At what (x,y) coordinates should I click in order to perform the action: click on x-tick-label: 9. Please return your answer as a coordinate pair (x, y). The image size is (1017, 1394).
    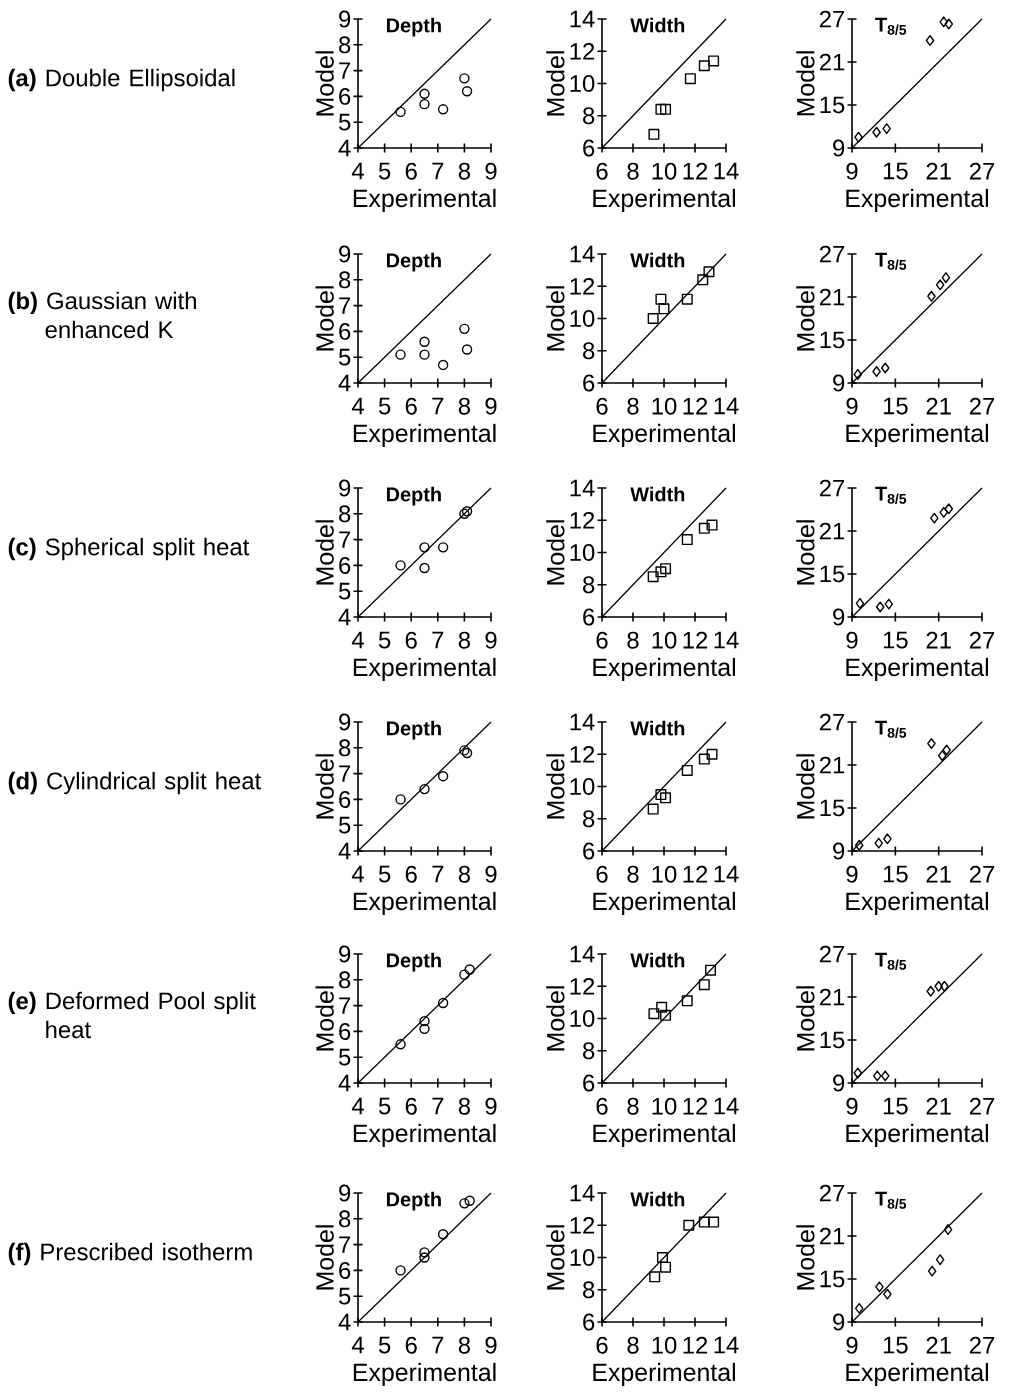
    Looking at the image, I should click on (852, 1345).